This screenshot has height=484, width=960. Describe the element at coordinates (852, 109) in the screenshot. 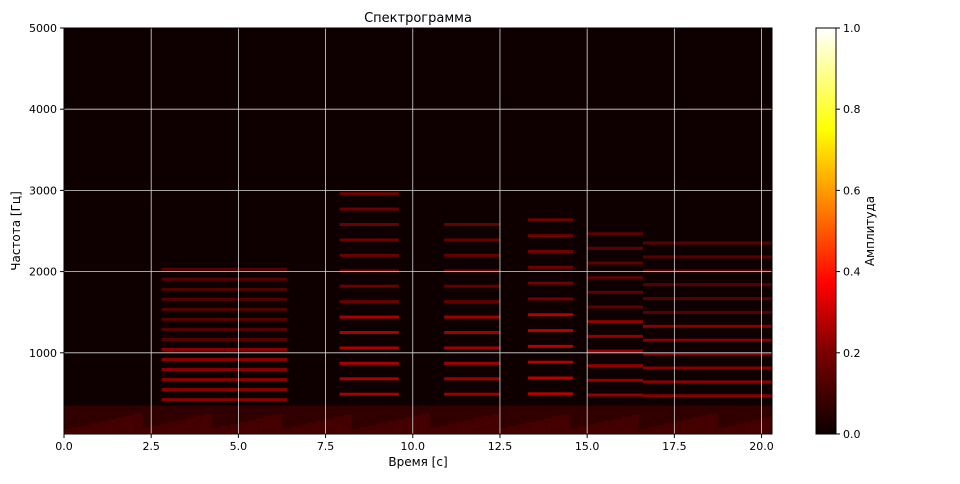

I see `colorbar-tick-label: 0.8` at that location.